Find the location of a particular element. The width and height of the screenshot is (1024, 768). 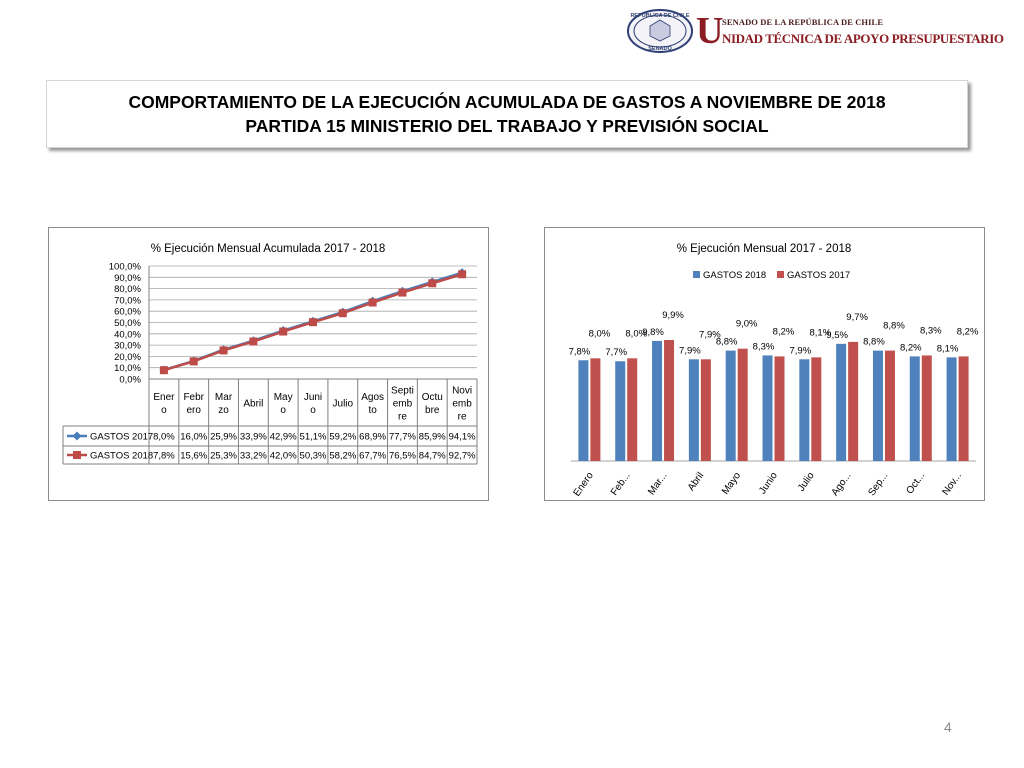

chart1-data-table-value: 42,0% is located at coordinates (283, 456).